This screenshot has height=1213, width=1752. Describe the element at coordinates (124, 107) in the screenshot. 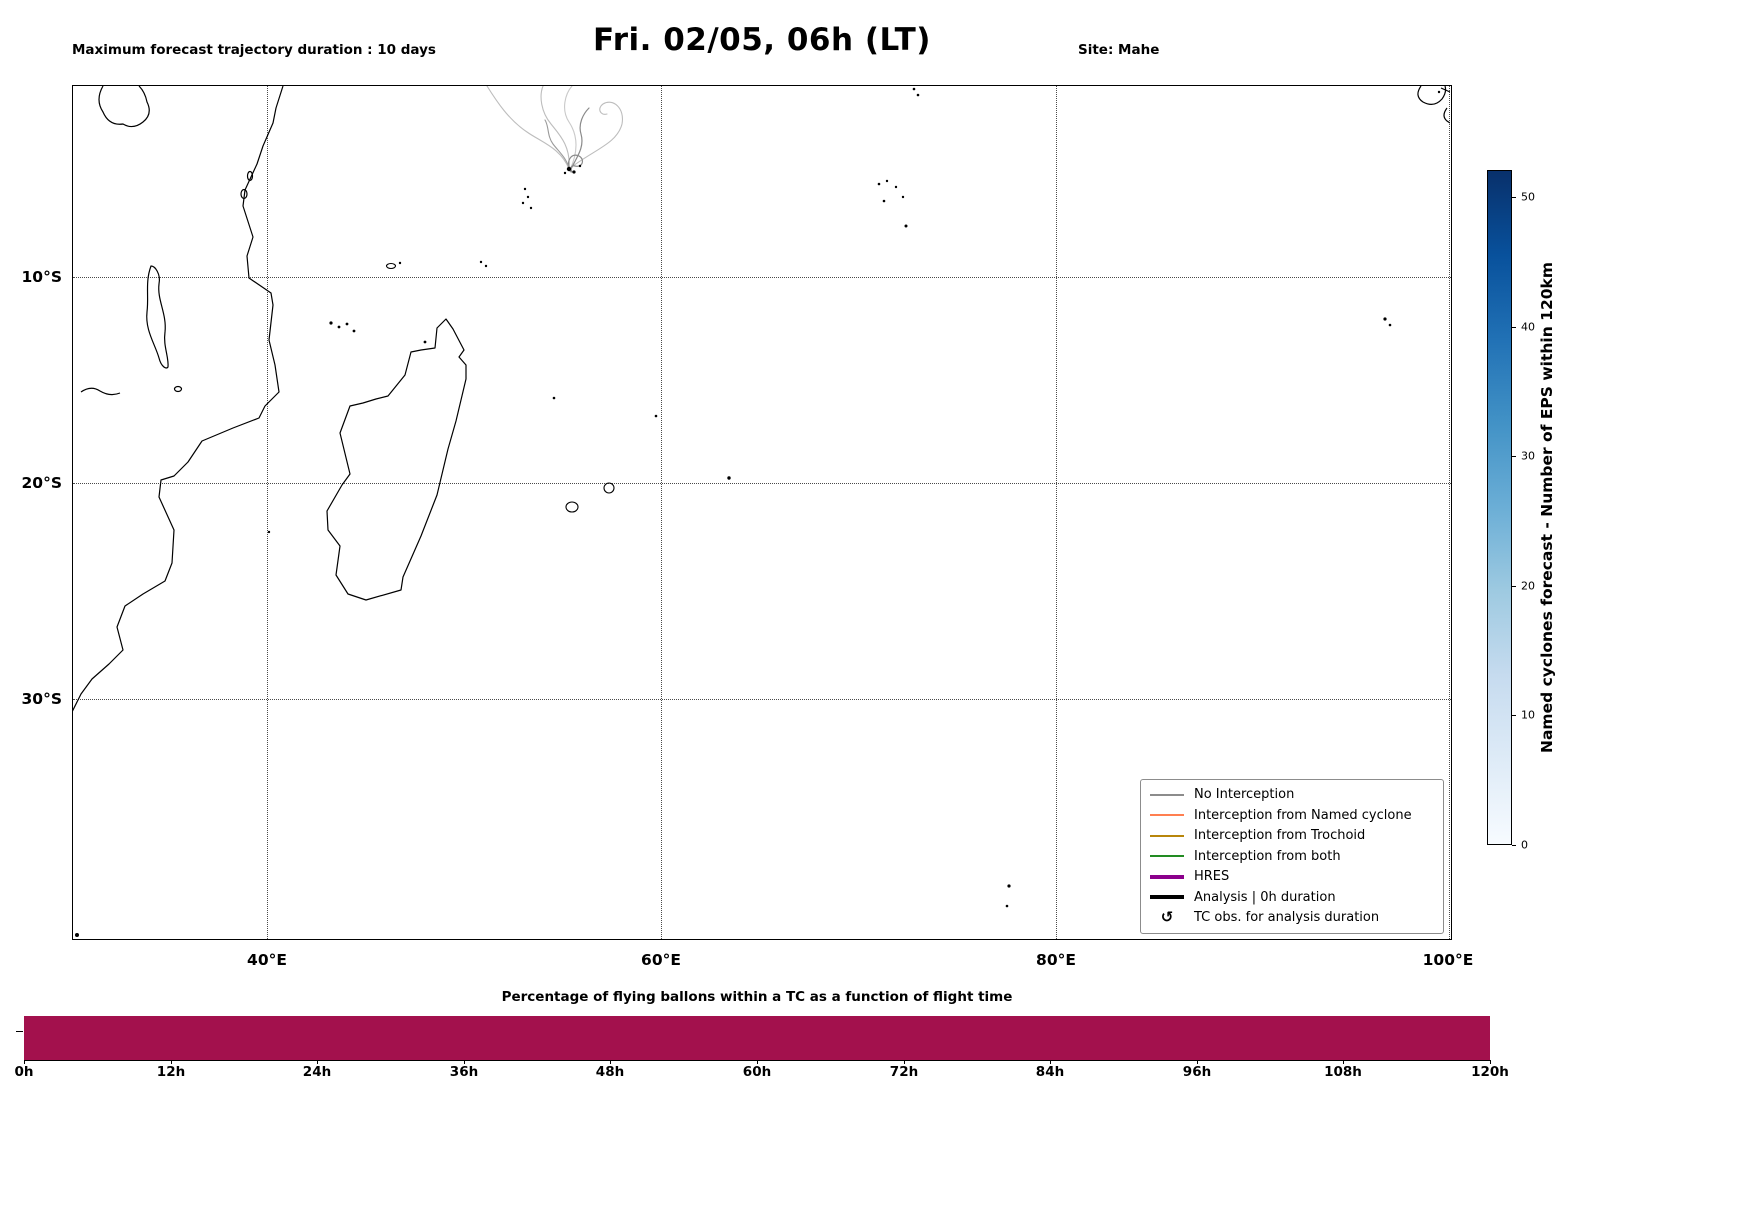

I see `lake-victoria` at that location.